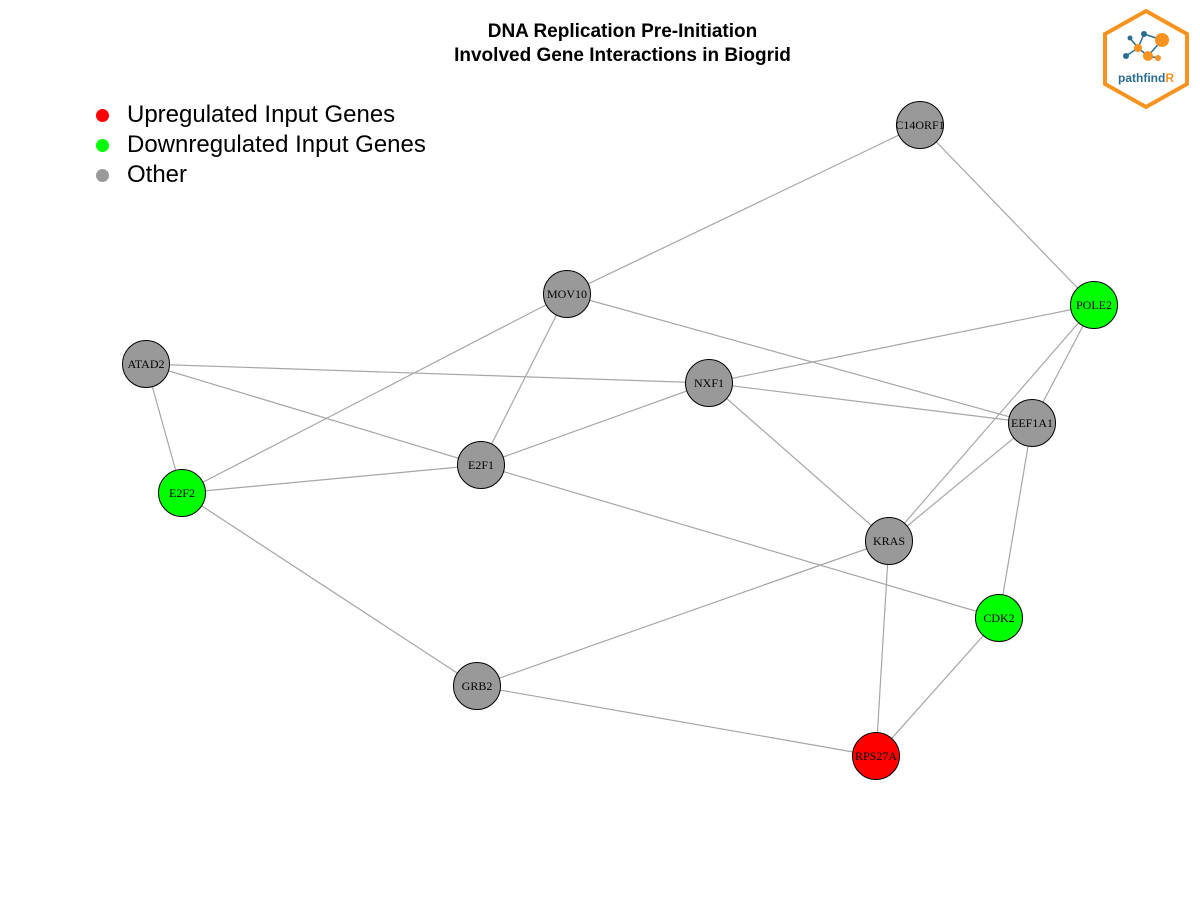  What do you see at coordinates (595, 424) in the screenshot?
I see `edge-nxf1-e2f1` at bounding box center [595, 424].